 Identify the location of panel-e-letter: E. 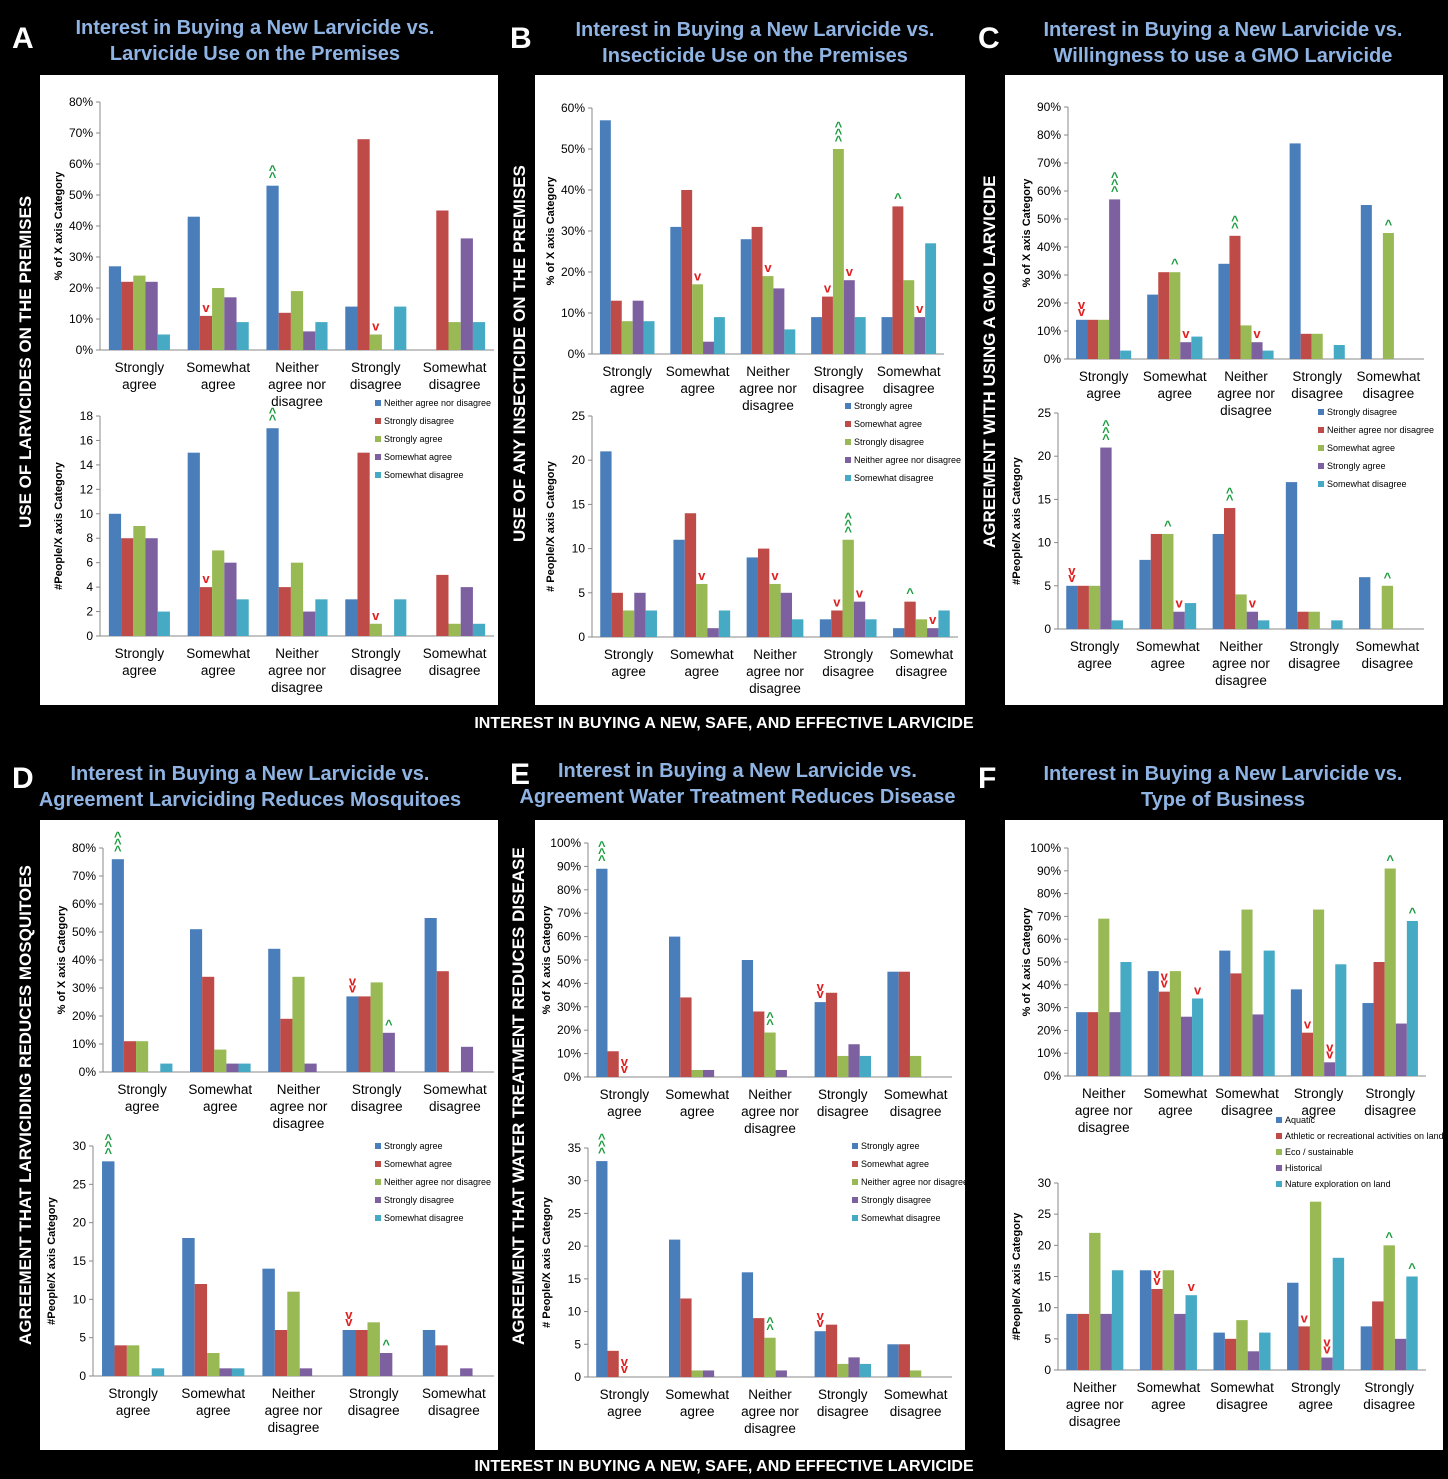
(520, 774).